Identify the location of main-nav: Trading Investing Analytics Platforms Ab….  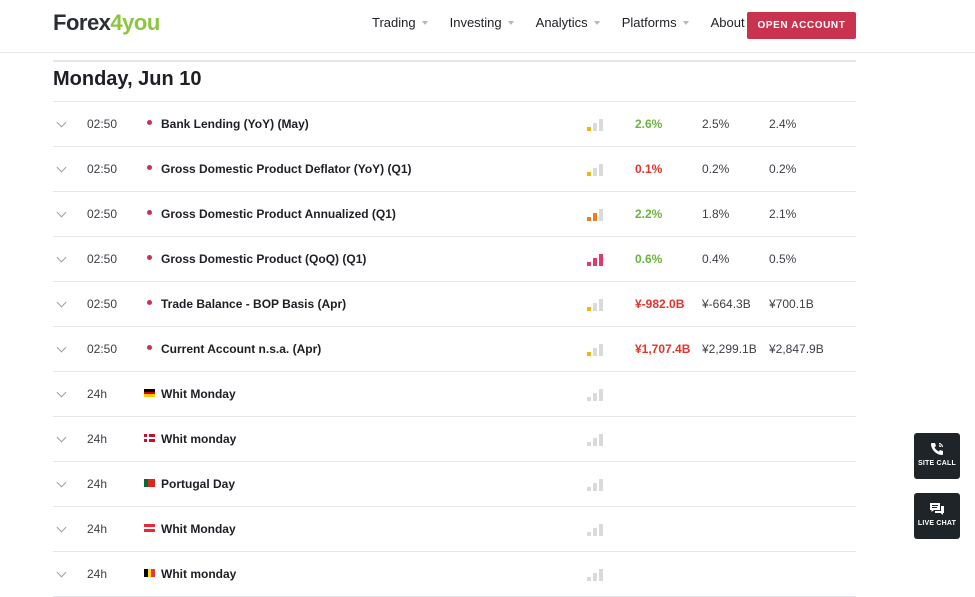
(585, 22).